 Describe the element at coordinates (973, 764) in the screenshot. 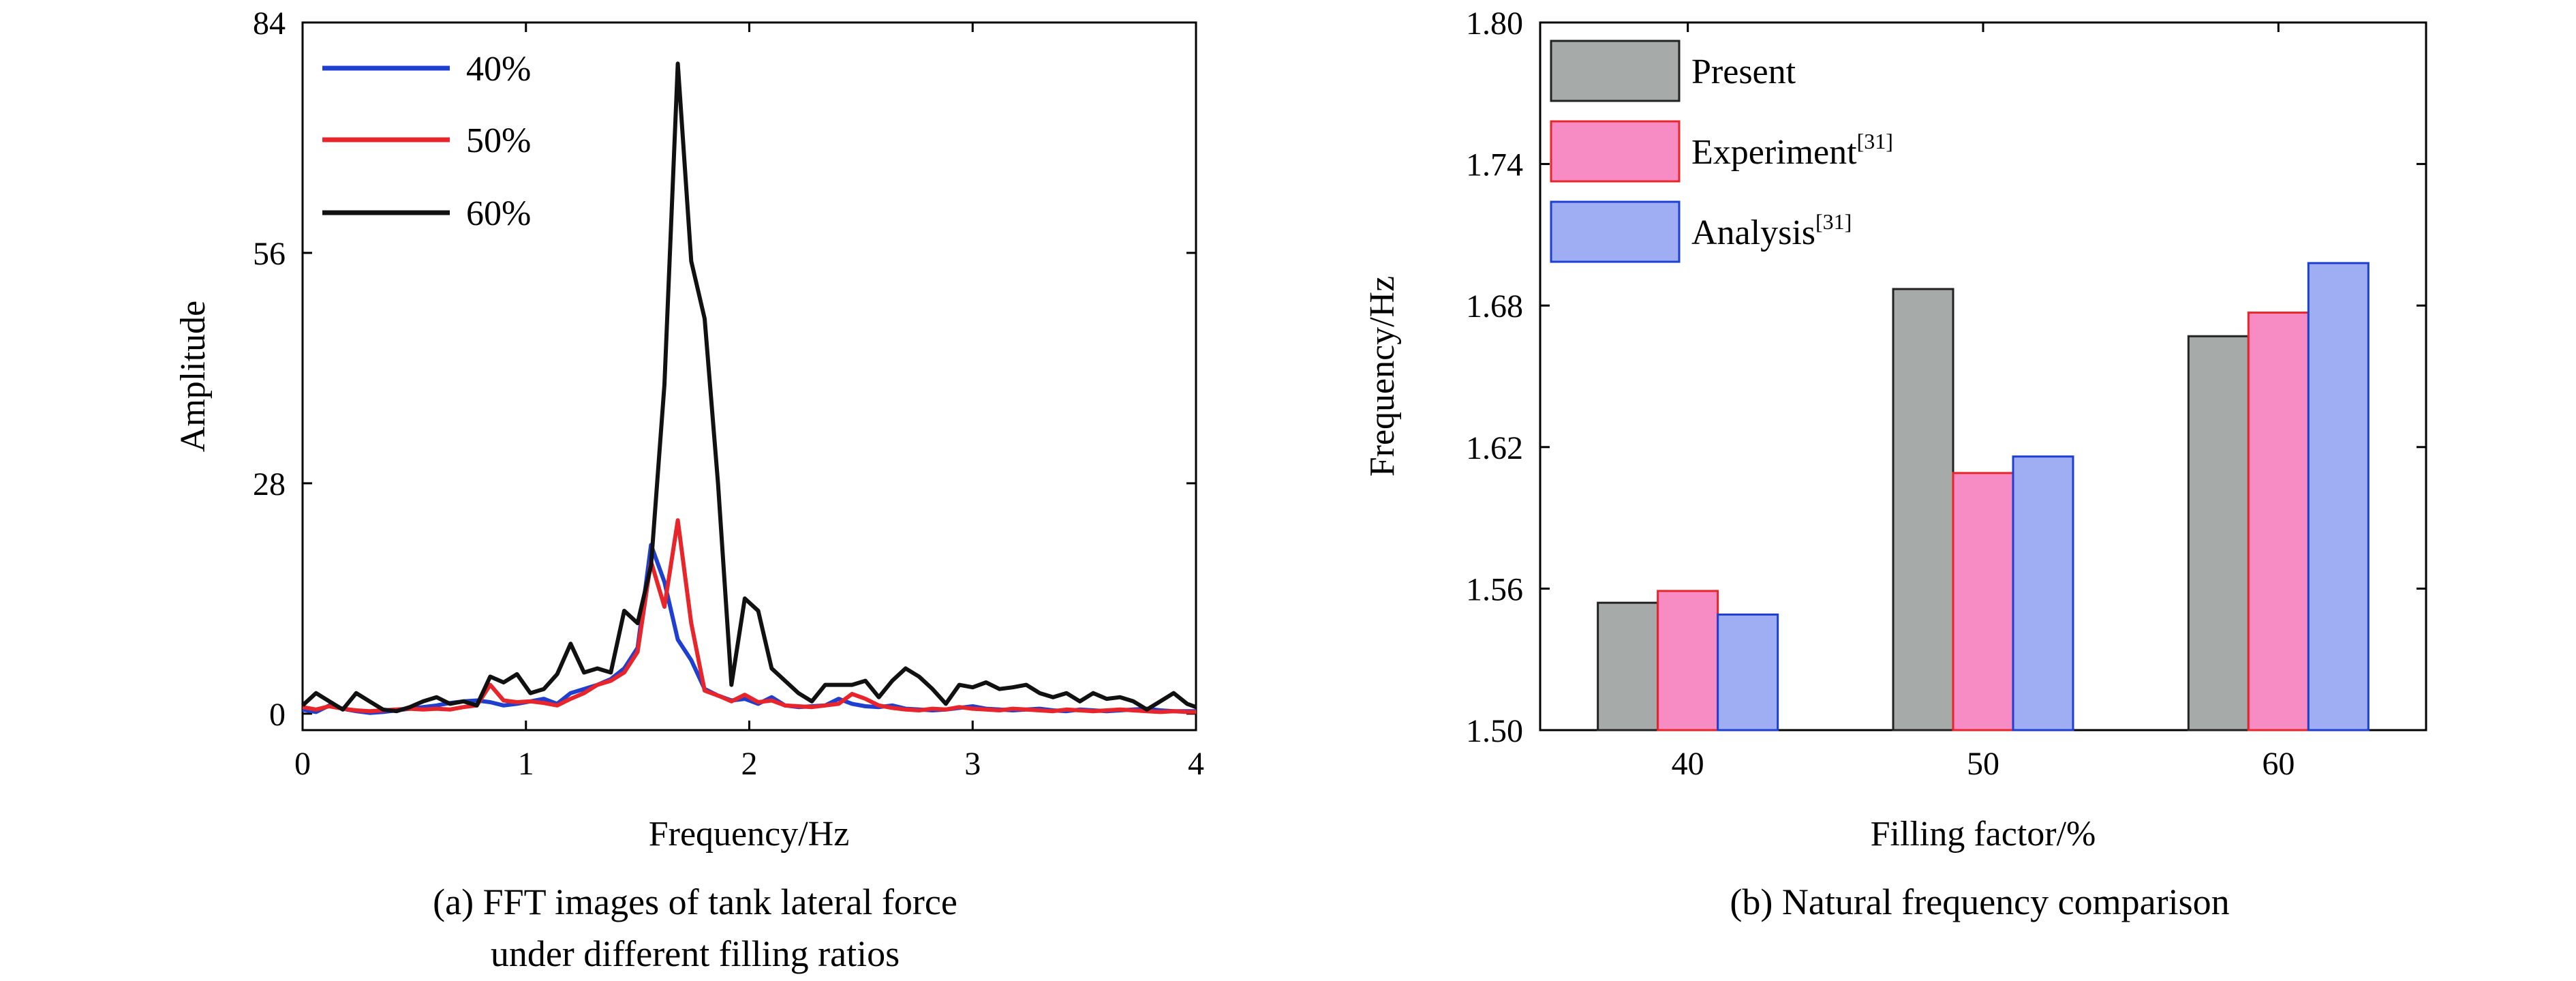

I see `fft-x-tick-label: 3` at that location.